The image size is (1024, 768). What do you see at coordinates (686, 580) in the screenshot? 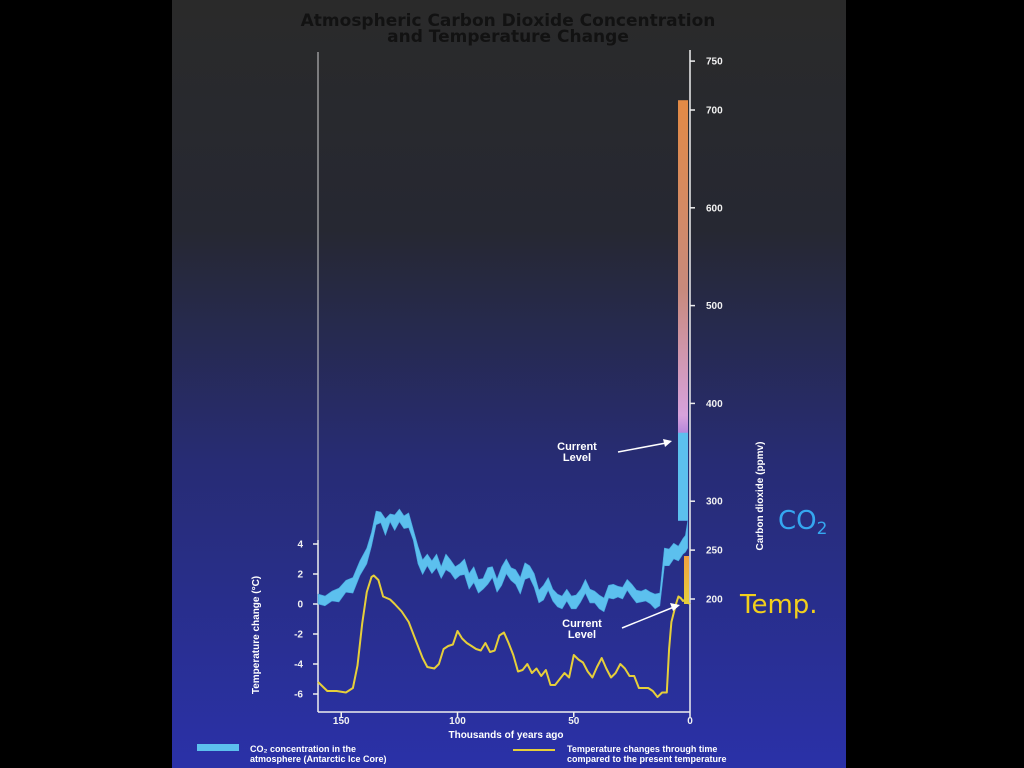
I see `temperature-projection-bar` at bounding box center [686, 580].